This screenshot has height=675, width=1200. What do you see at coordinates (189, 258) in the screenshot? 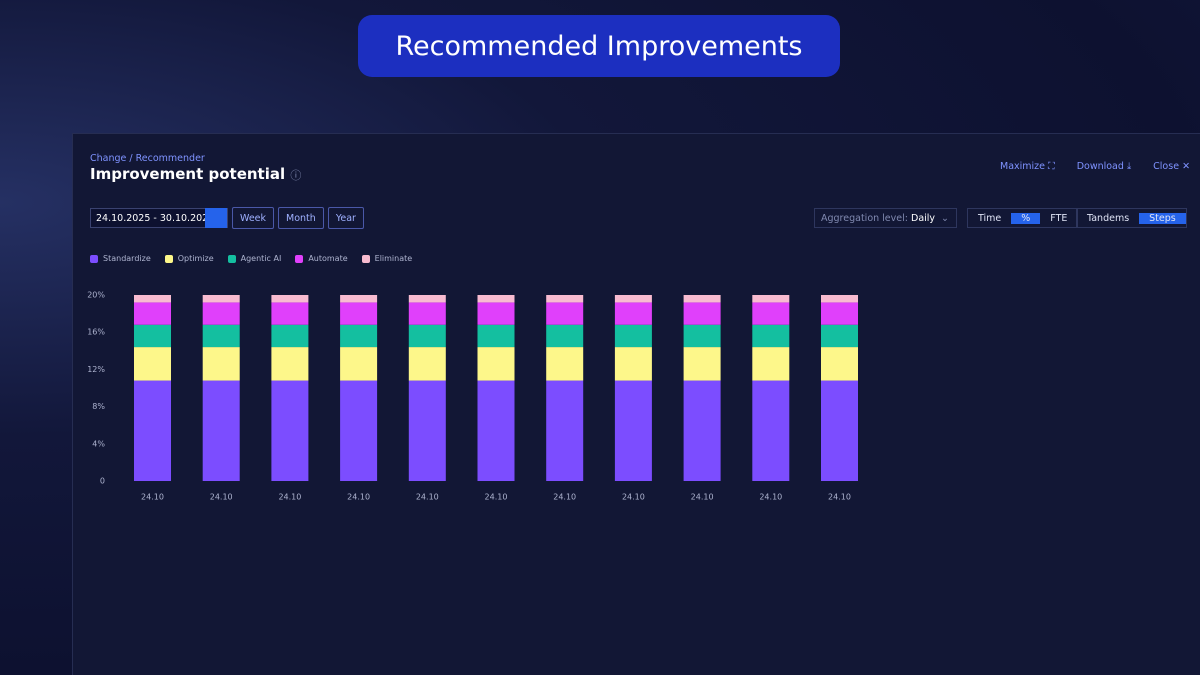
I see `legend-item: Optimize` at bounding box center [189, 258].